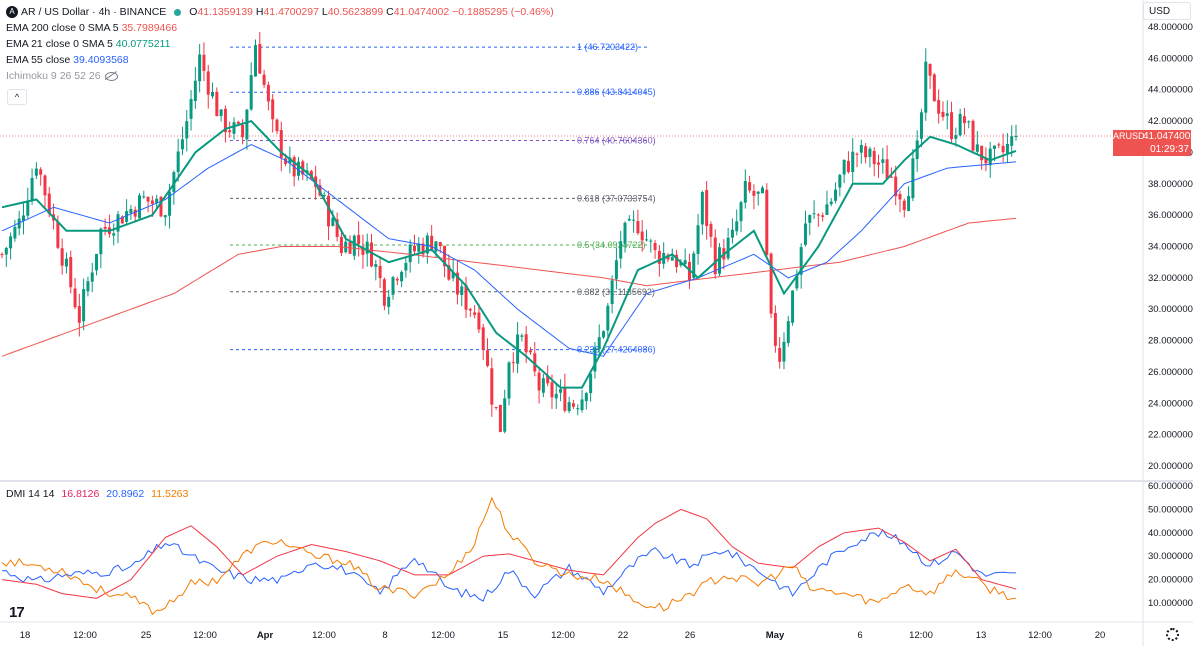 The image size is (1193, 646). I want to click on currency-selector: USD, so click(1167, 11).